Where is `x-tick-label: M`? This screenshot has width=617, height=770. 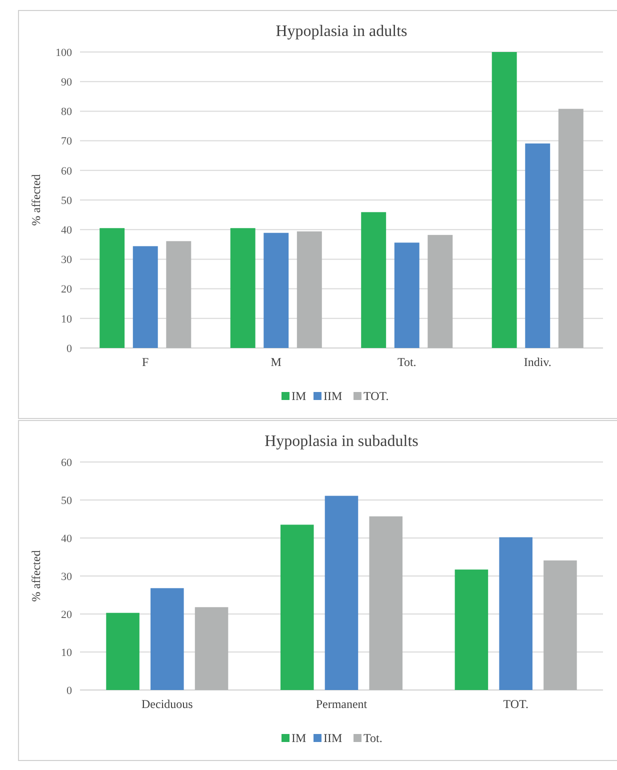
x-tick-label: M is located at coordinates (276, 362).